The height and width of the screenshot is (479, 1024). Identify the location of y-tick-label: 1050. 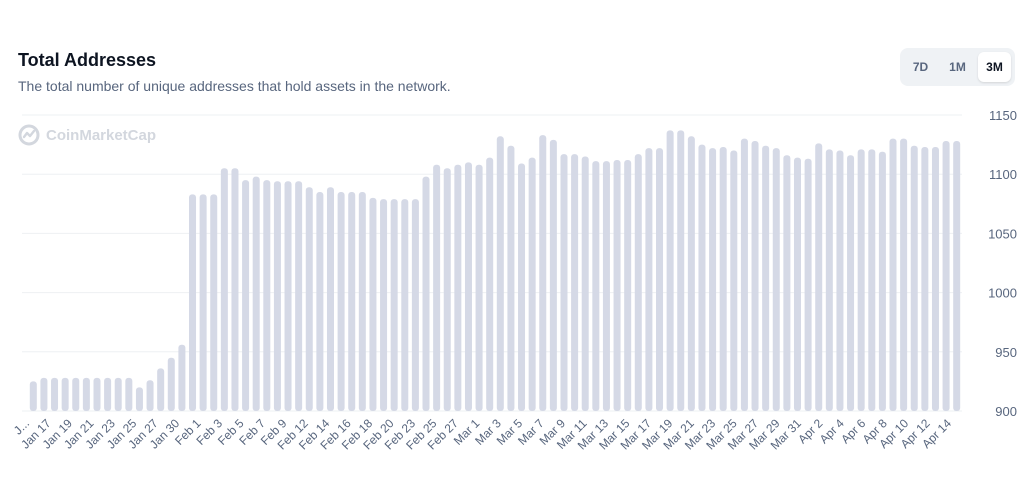
(1002, 233).